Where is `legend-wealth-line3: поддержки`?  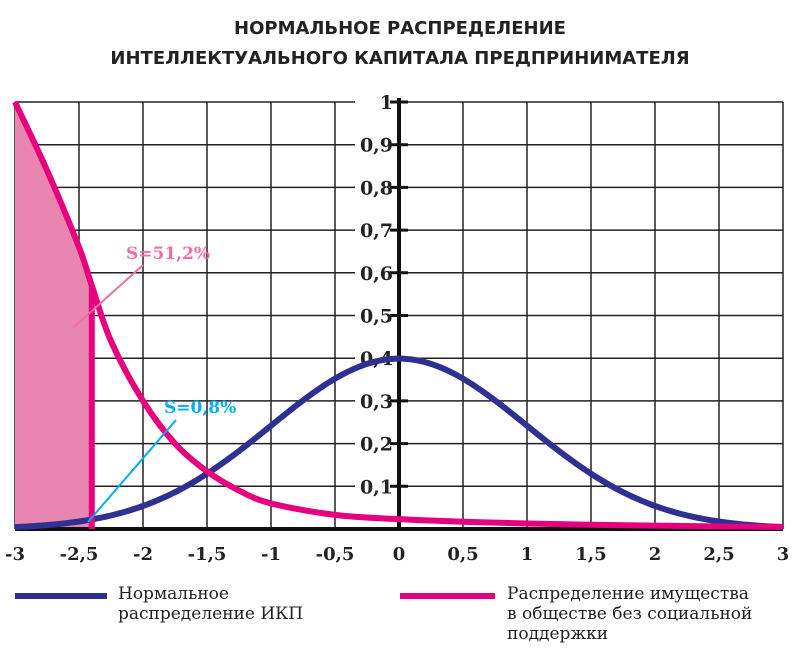
legend-wealth-line3: поддержки is located at coordinates (558, 634).